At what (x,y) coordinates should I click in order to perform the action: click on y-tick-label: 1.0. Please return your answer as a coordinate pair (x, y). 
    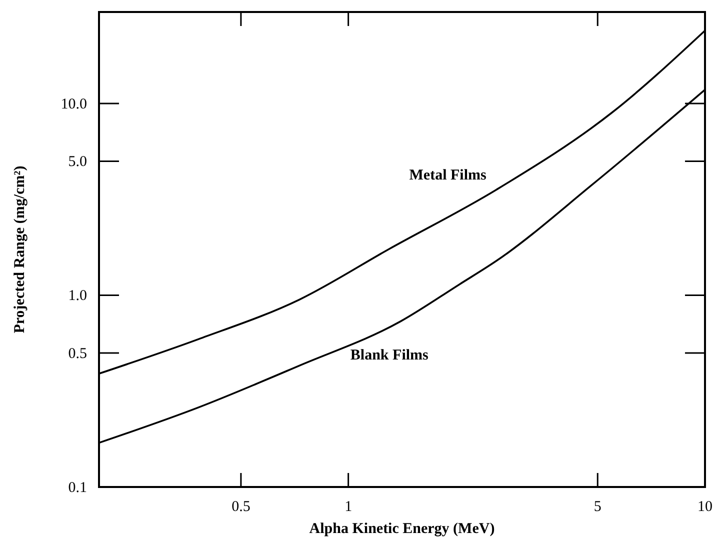
    Looking at the image, I should click on (77, 296).